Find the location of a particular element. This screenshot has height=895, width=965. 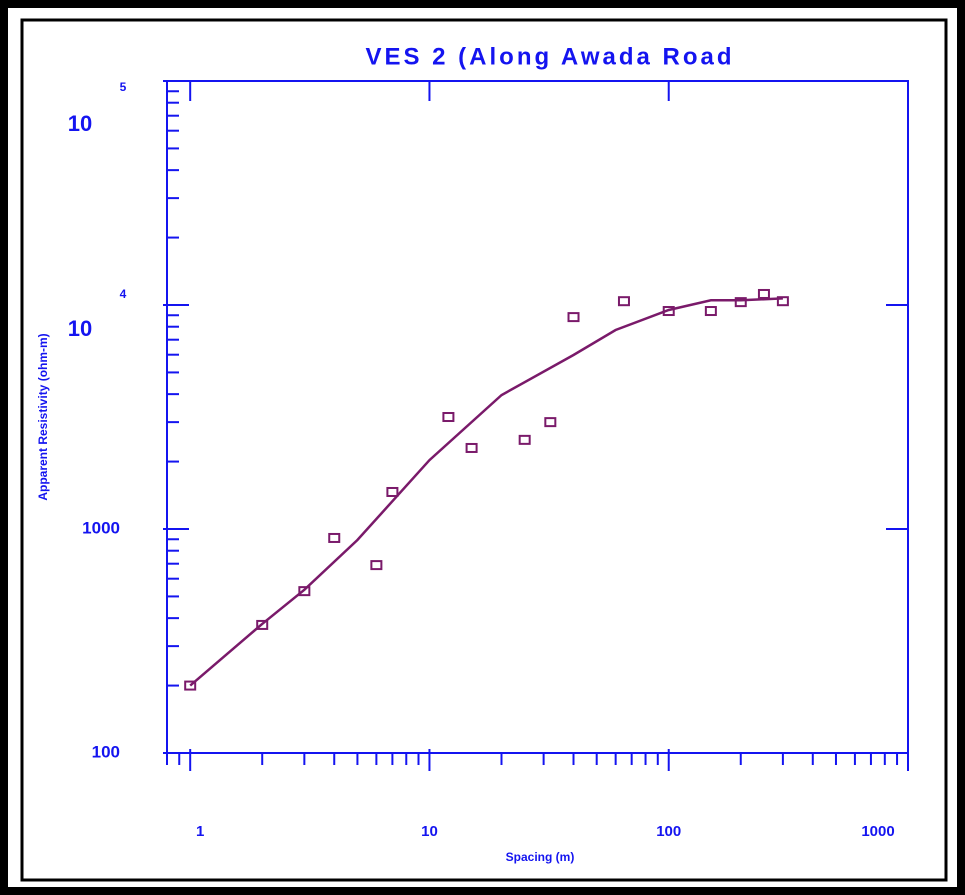

x-tick-label: 10 is located at coordinates (429, 831).